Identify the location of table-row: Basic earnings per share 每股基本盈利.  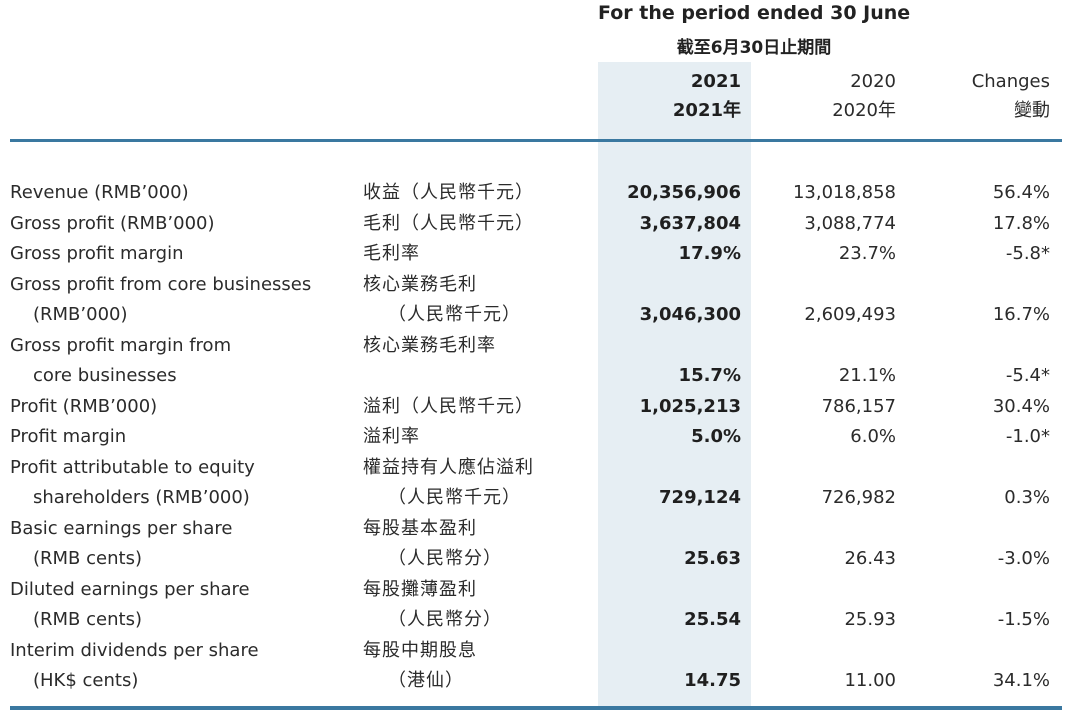
(540, 529).